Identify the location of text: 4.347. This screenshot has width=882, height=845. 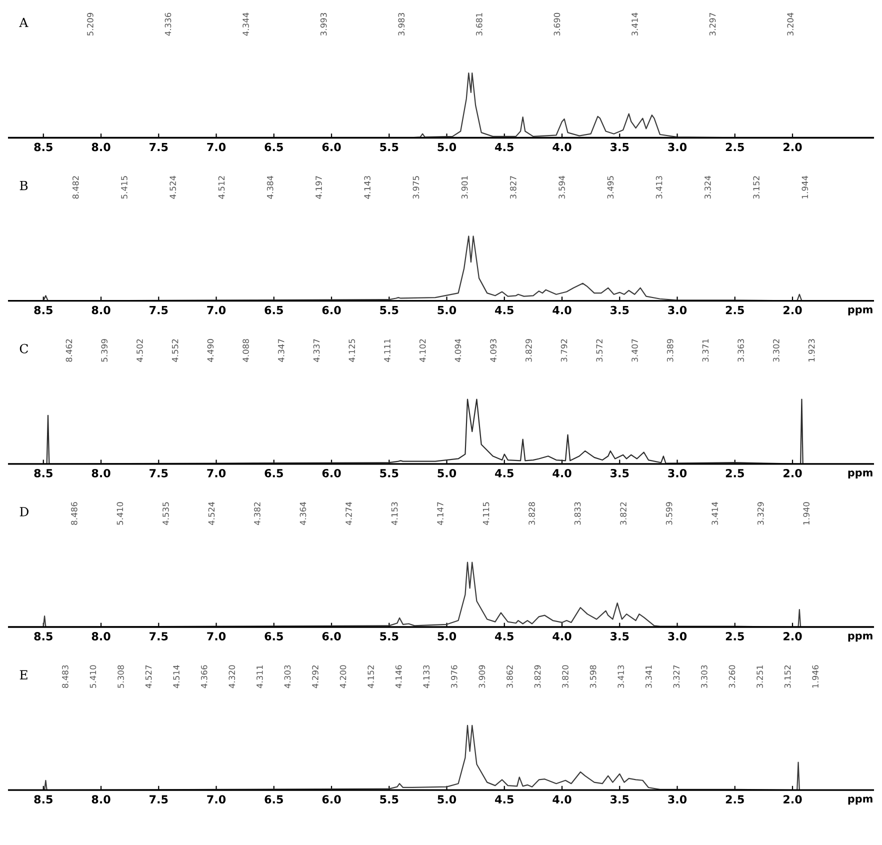
(281, 350).